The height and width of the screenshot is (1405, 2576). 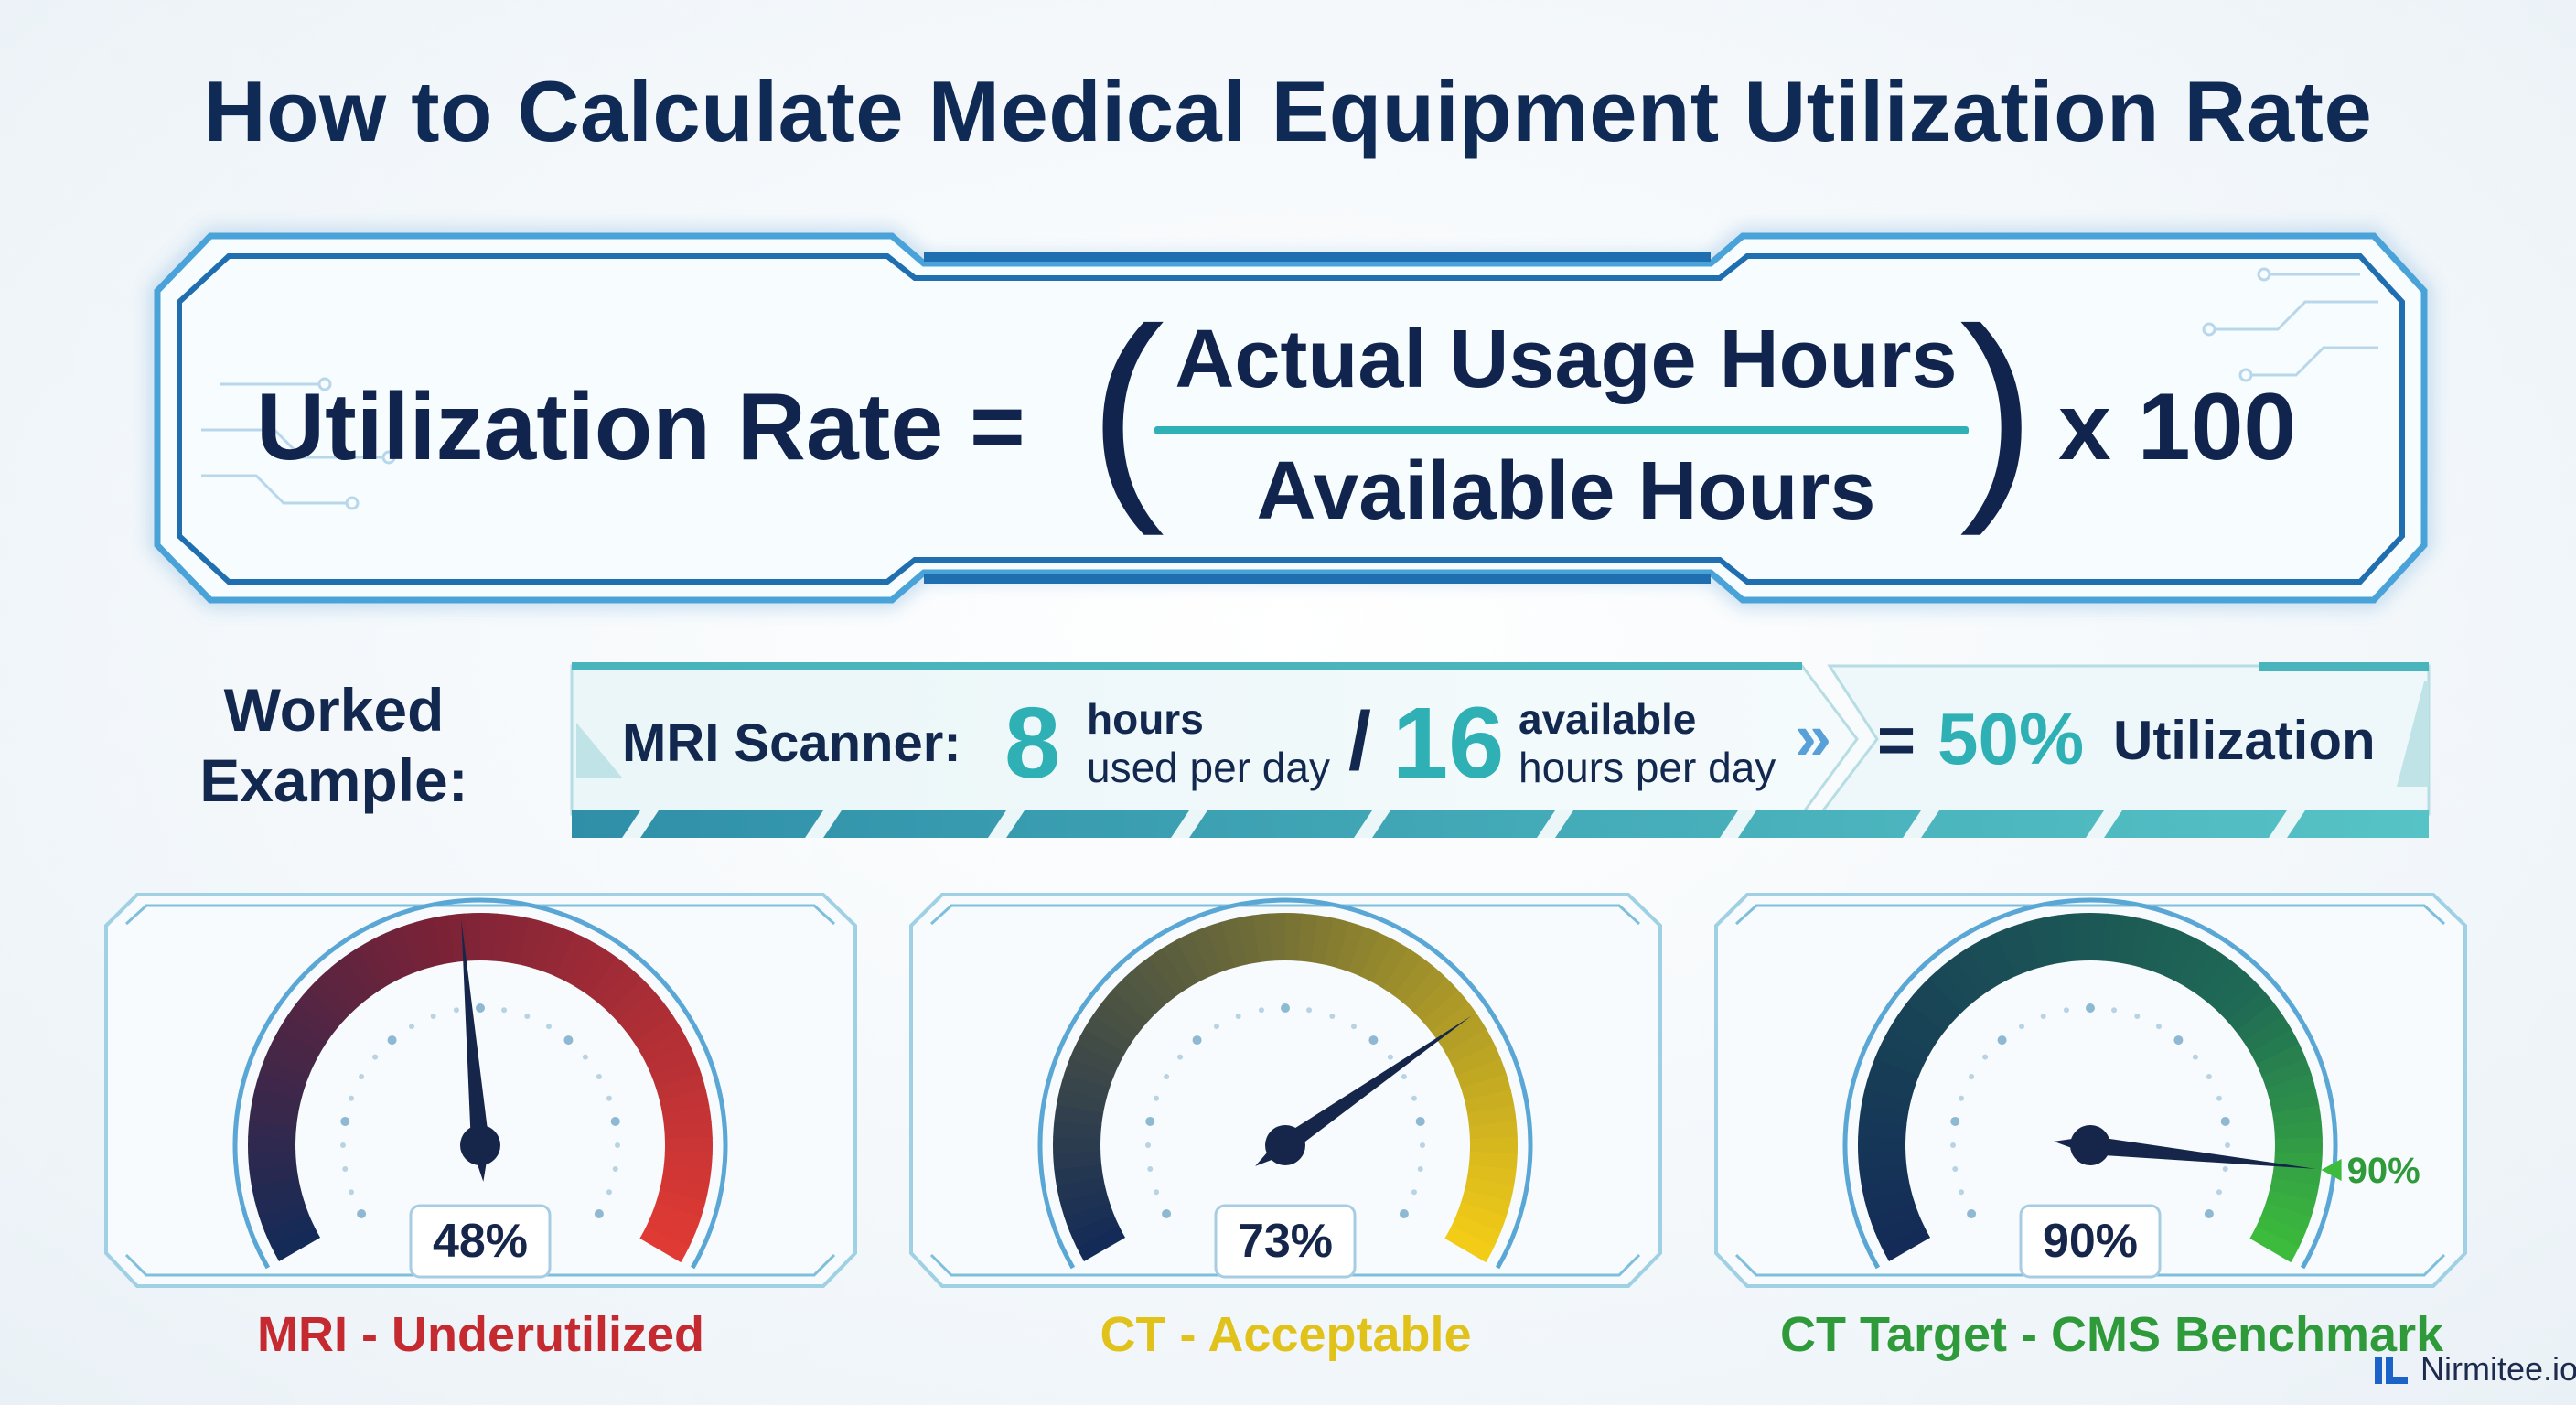 What do you see at coordinates (2474, 1369) in the screenshot?
I see `brand-logo: Nirmitee.io` at bounding box center [2474, 1369].